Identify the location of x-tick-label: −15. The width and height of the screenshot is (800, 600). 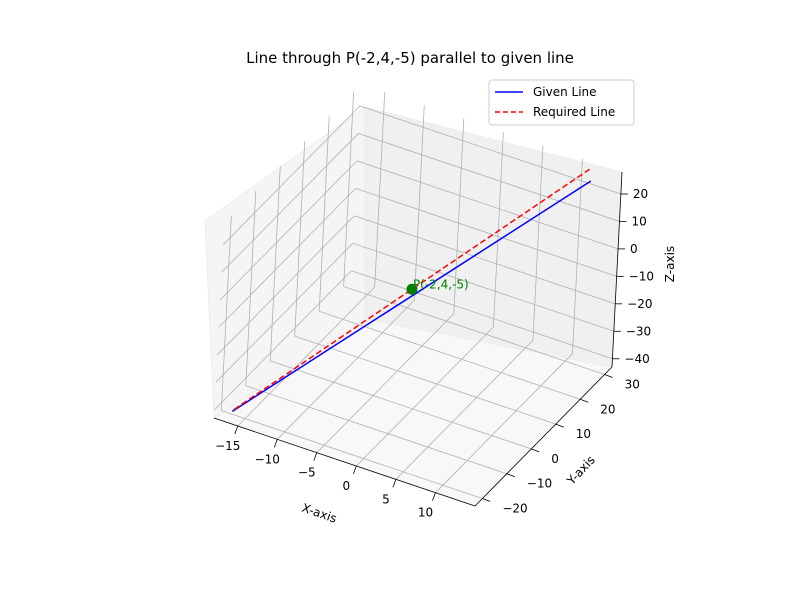
(227, 446).